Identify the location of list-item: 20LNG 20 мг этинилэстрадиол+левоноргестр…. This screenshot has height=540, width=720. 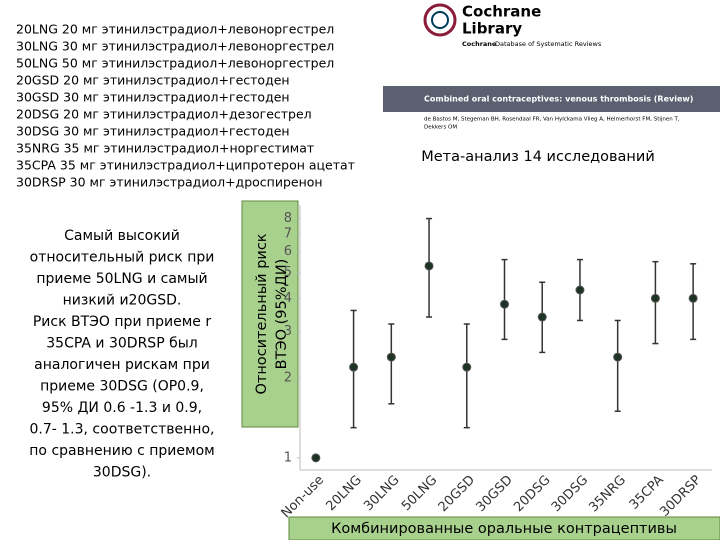
(175, 29).